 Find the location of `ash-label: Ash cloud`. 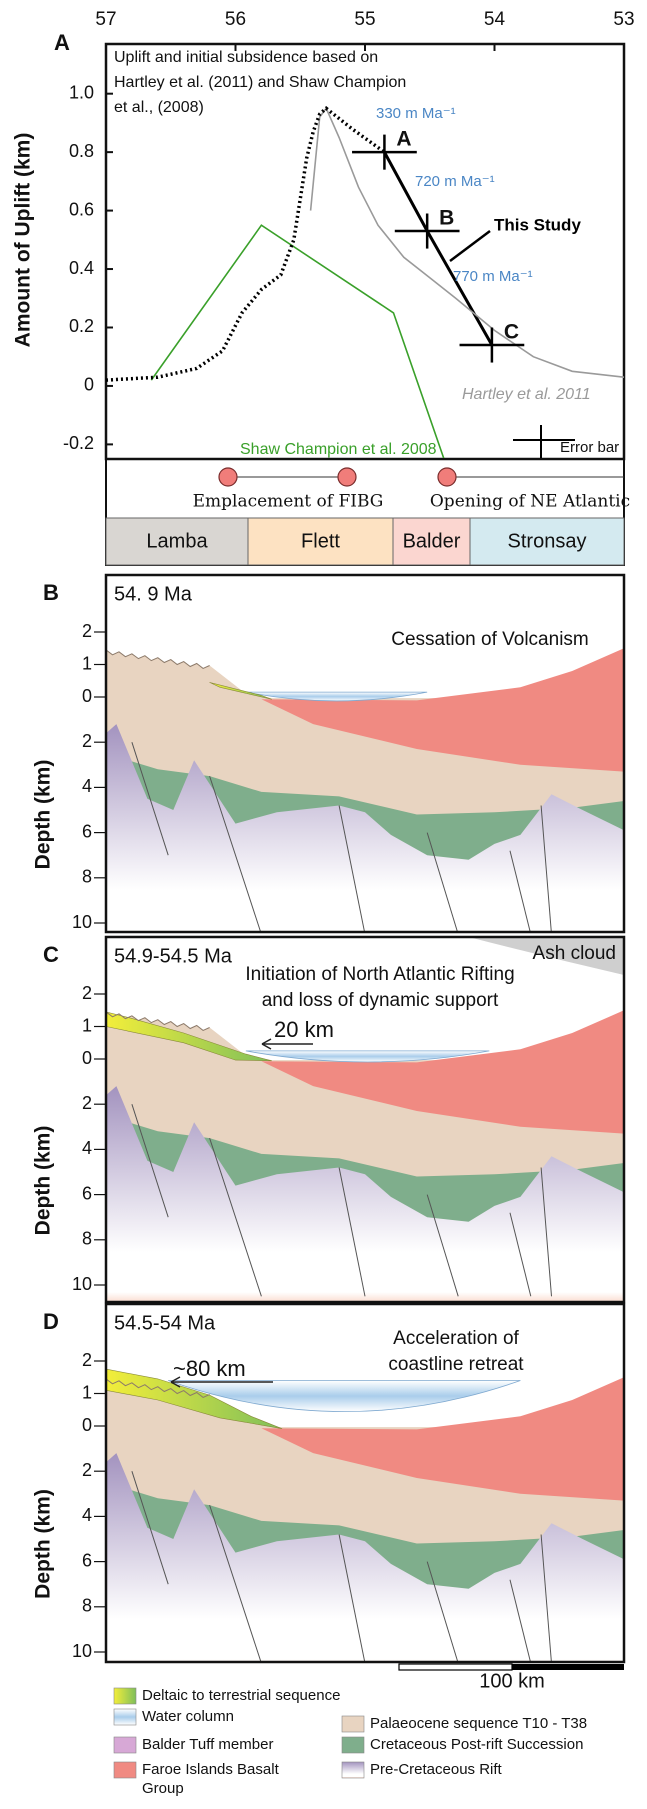

ash-label: Ash cloud is located at coordinates (574, 953).